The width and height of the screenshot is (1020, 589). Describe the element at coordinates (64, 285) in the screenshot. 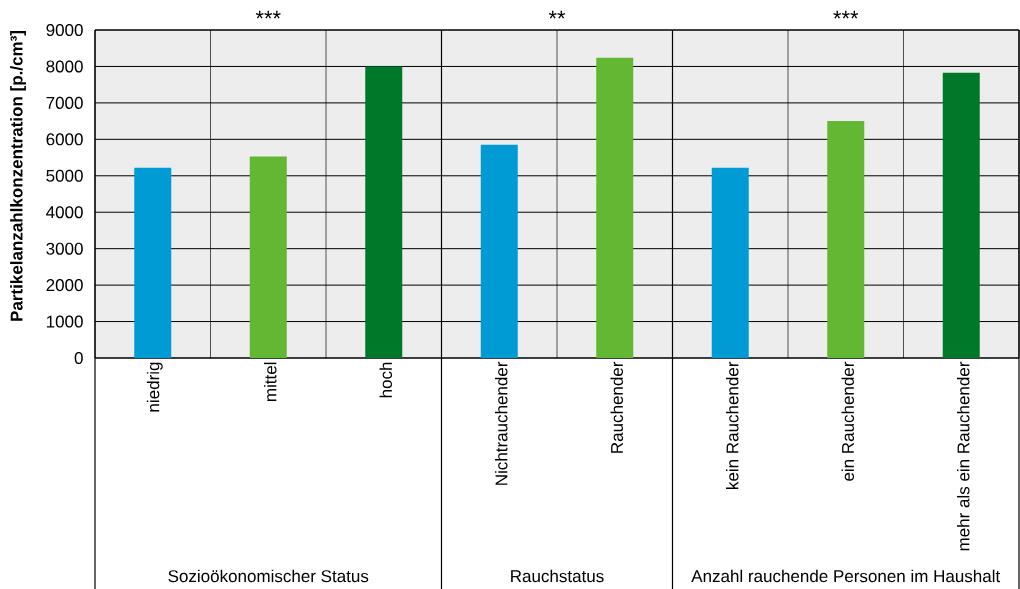

I see `y-tick-label: 2000` at that location.